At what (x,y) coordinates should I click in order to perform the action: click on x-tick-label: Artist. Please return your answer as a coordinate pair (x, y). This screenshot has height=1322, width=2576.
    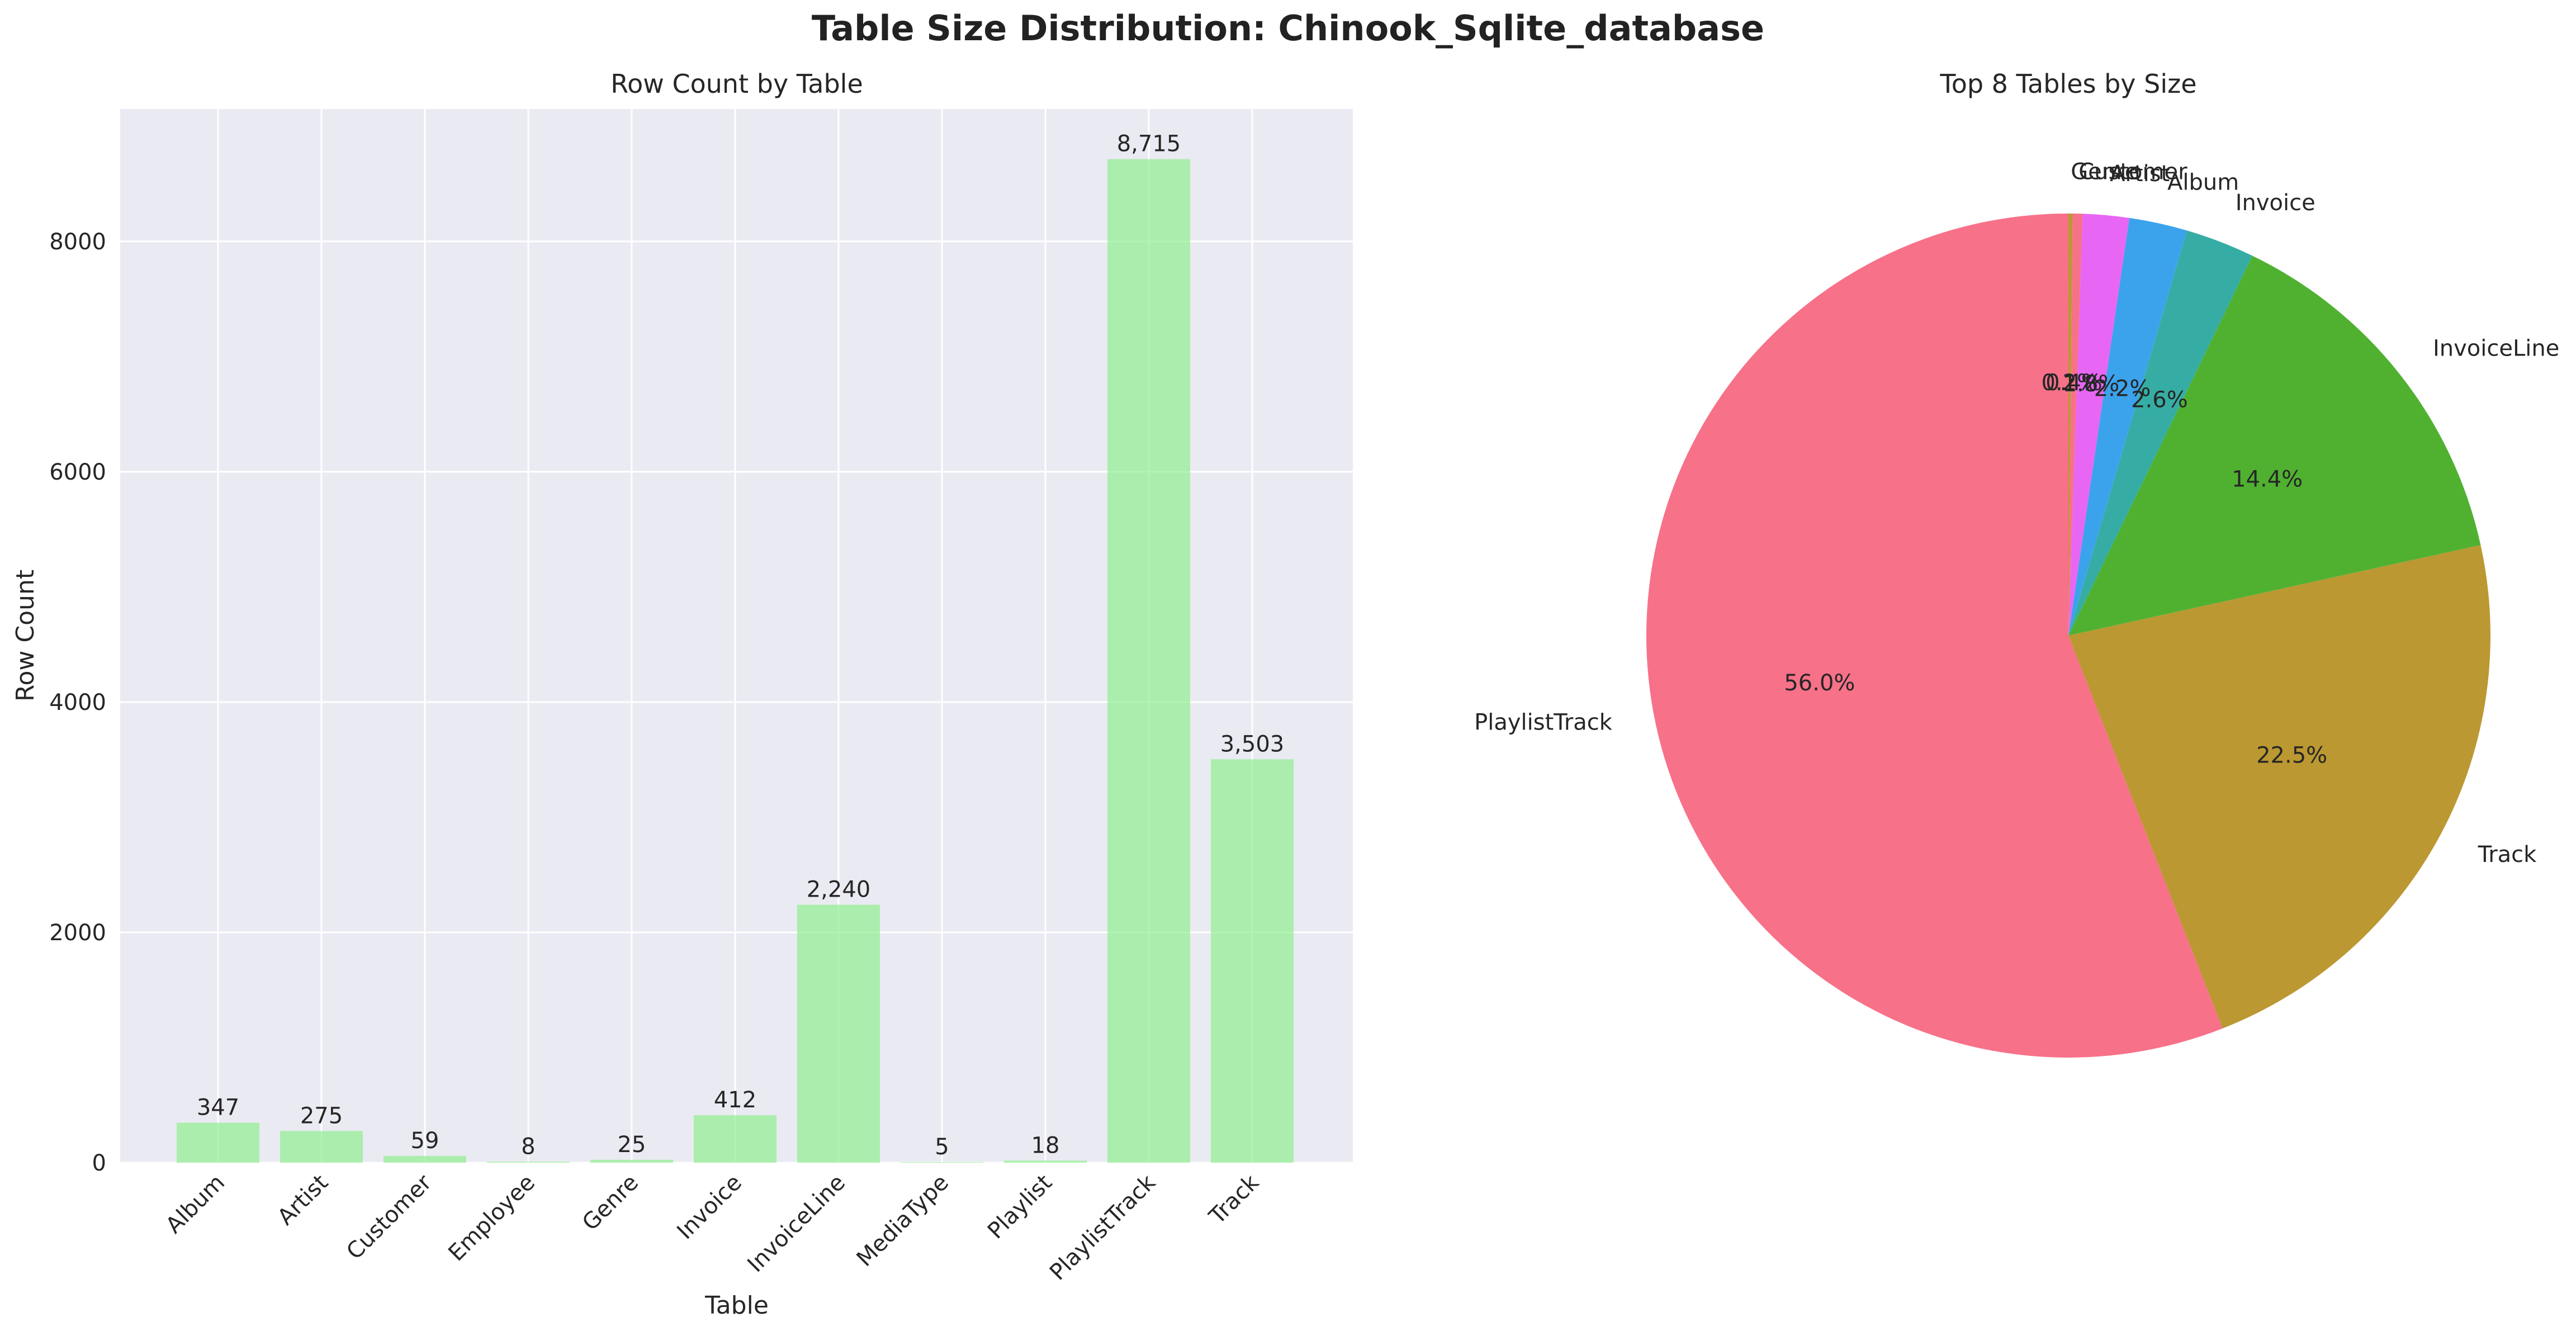
    Looking at the image, I should click on (303, 1200).